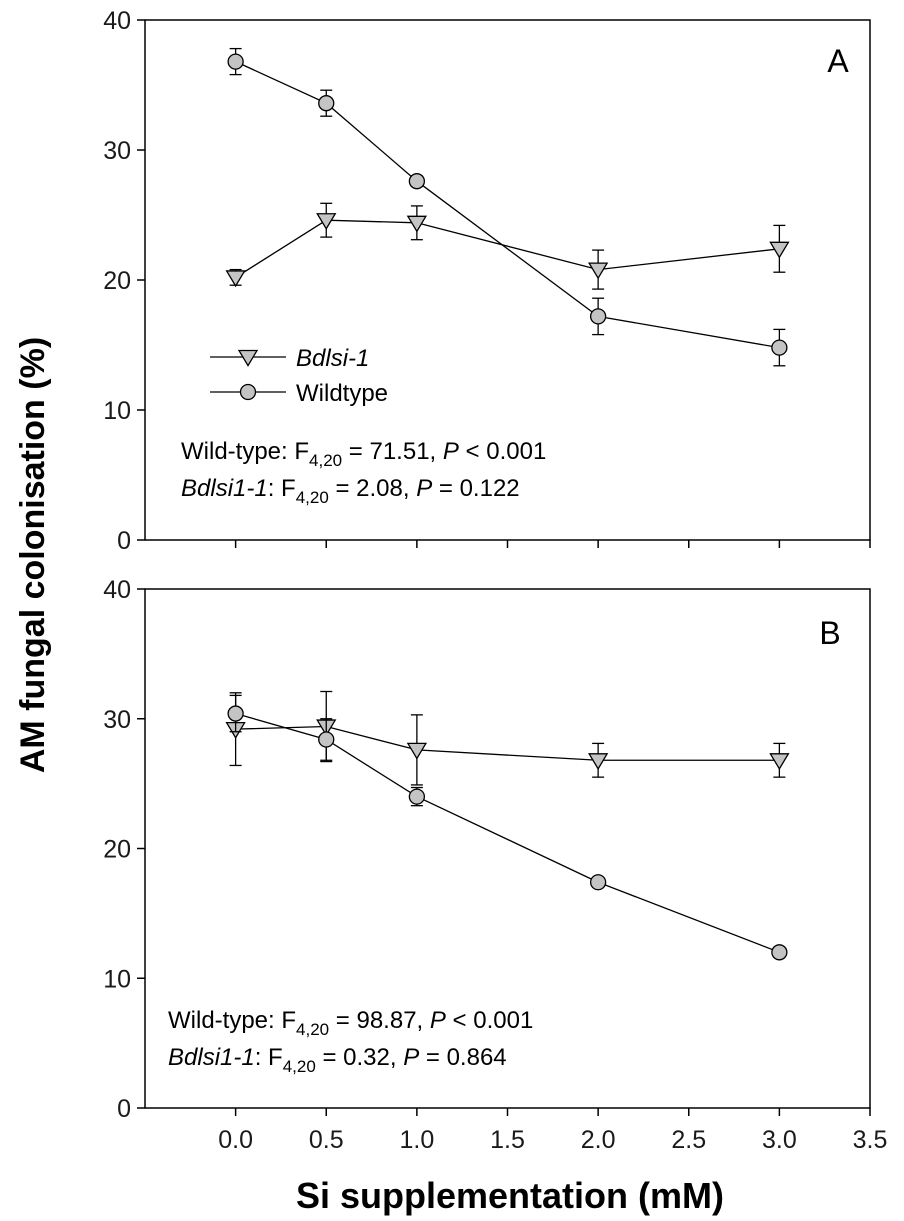  I want to click on panel-label: A, so click(838, 61).